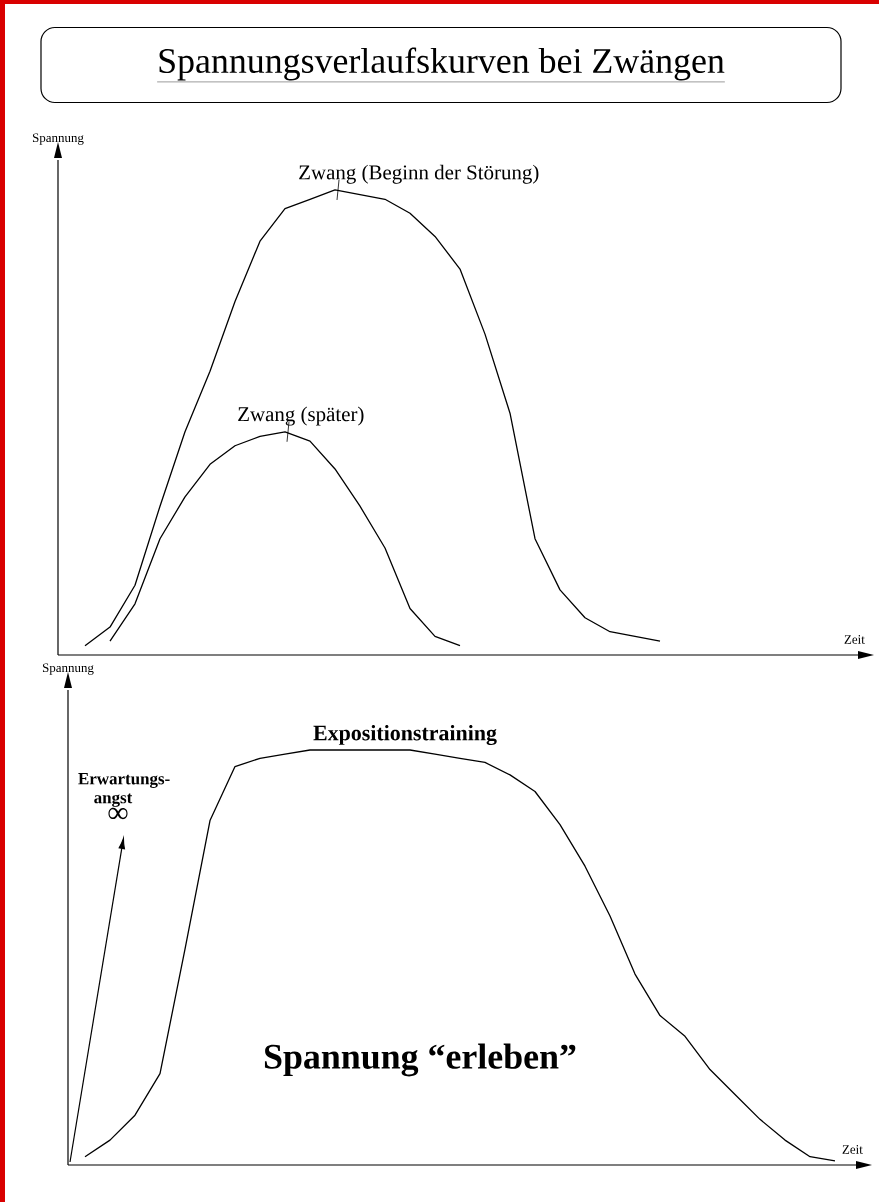 The width and height of the screenshot is (879, 1202). I want to click on series-label: Zwang (Beginn der Störung), so click(419, 174).